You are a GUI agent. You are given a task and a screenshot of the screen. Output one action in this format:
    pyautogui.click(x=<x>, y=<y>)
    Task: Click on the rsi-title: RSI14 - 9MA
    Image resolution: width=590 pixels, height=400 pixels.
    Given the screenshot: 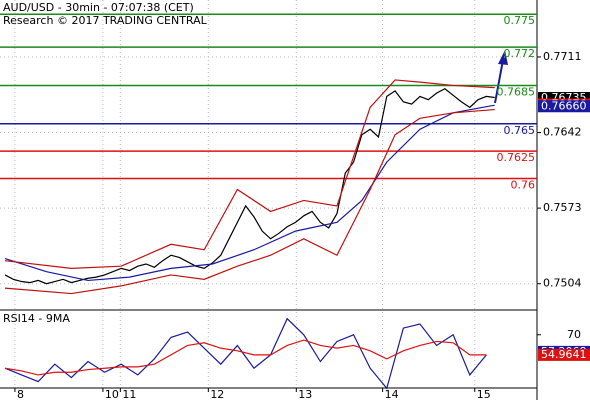 What is the action you would take?
    pyautogui.click(x=36, y=318)
    